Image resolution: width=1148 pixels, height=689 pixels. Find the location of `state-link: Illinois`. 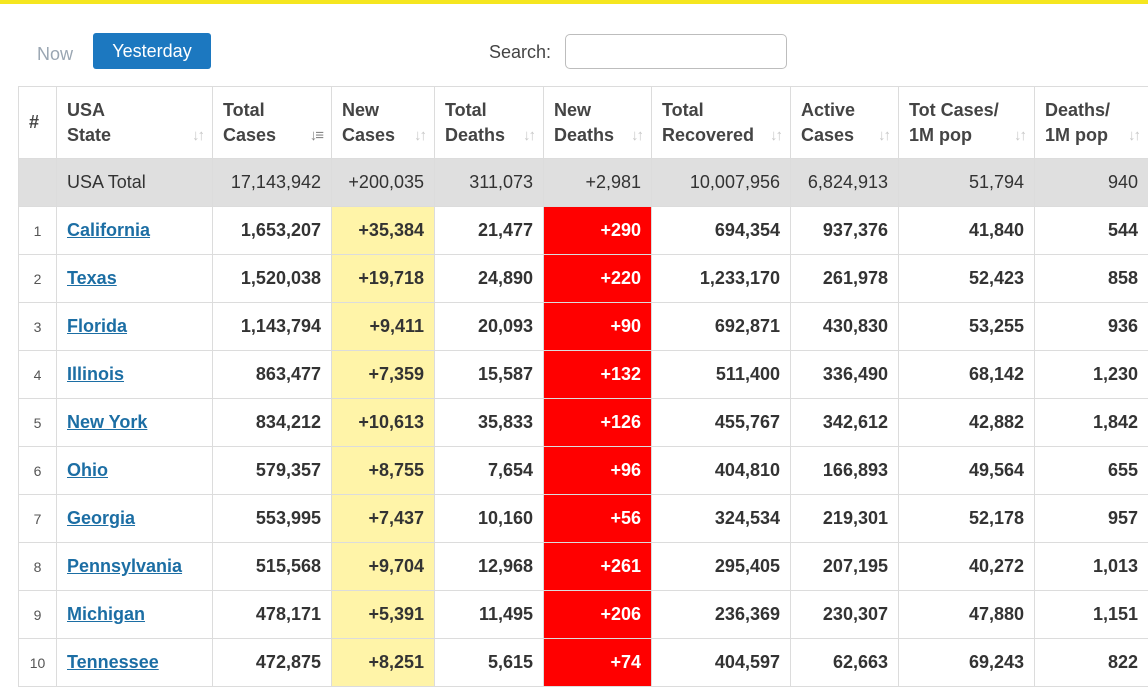

state-link: Illinois is located at coordinates (96, 374).